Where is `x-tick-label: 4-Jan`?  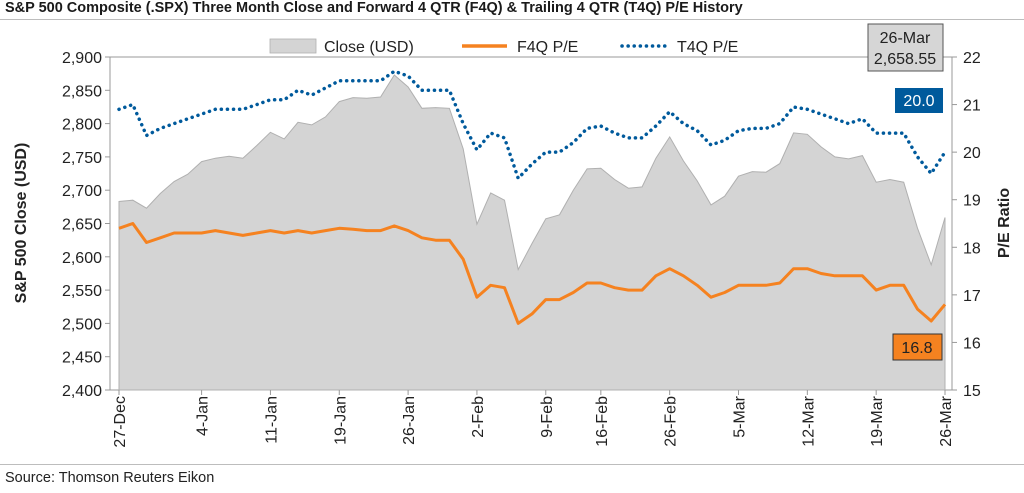
x-tick-label: 4-Jan is located at coordinates (203, 416).